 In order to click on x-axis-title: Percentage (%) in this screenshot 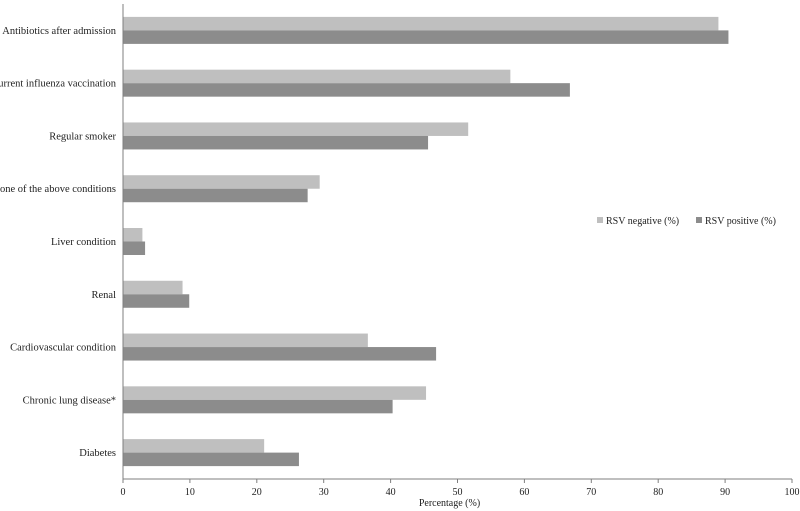, I will do `click(449, 503)`.